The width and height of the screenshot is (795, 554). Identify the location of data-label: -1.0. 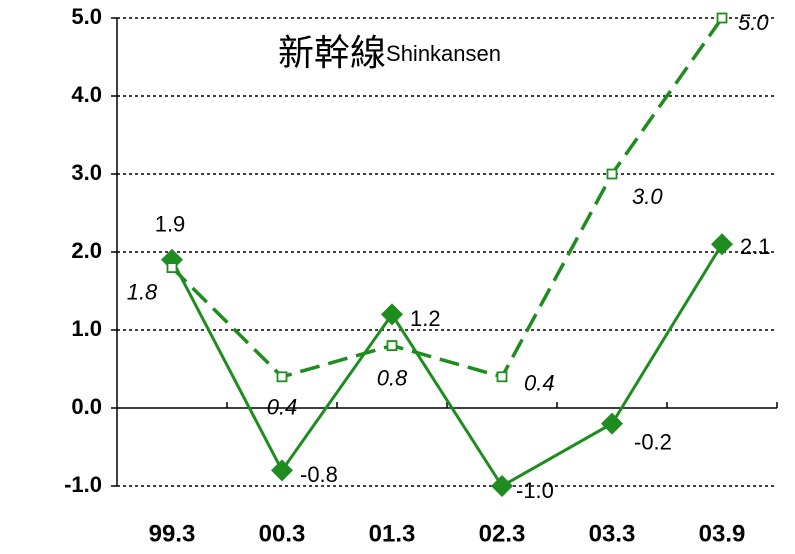
(535, 490).